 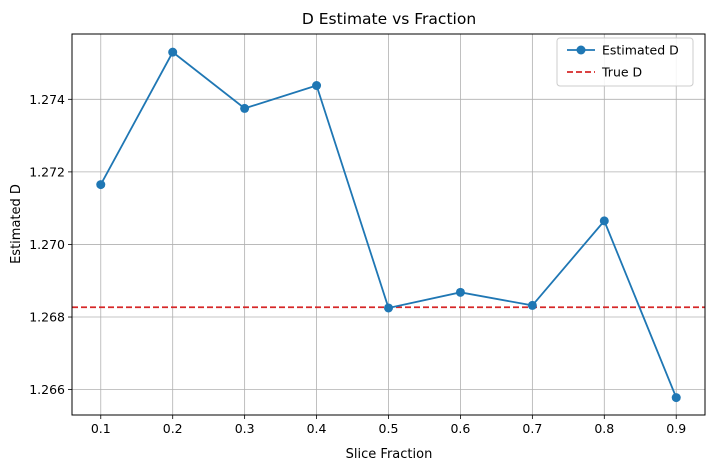 I want to click on x-axis-ticks: 0.1 0.2 0.3 0.4 0.5 0.6 0.7 0.8 0.9, so click(x=388, y=425).